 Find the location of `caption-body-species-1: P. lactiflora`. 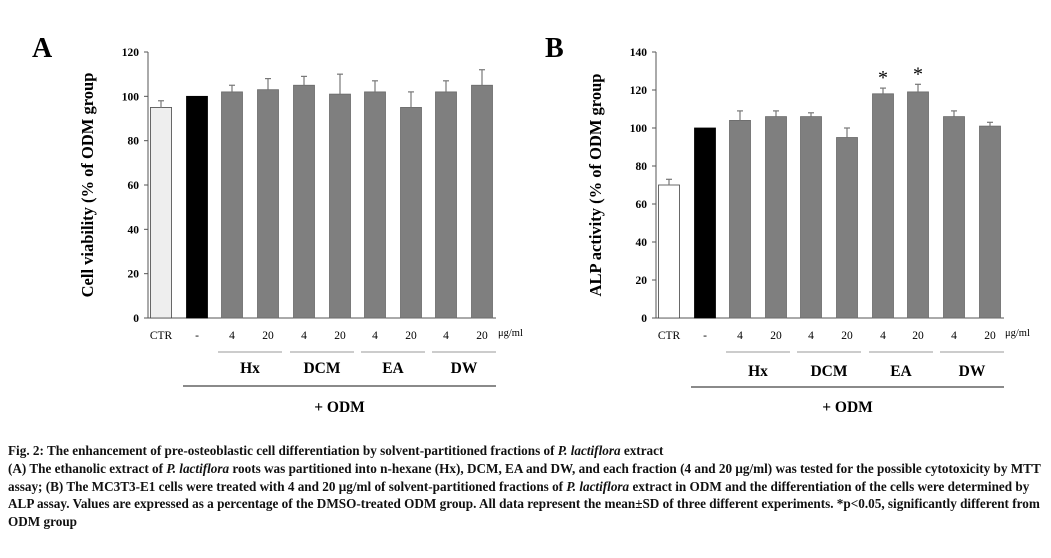

caption-body-species-1: P. lactiflora is located at coordinates (198, 468).